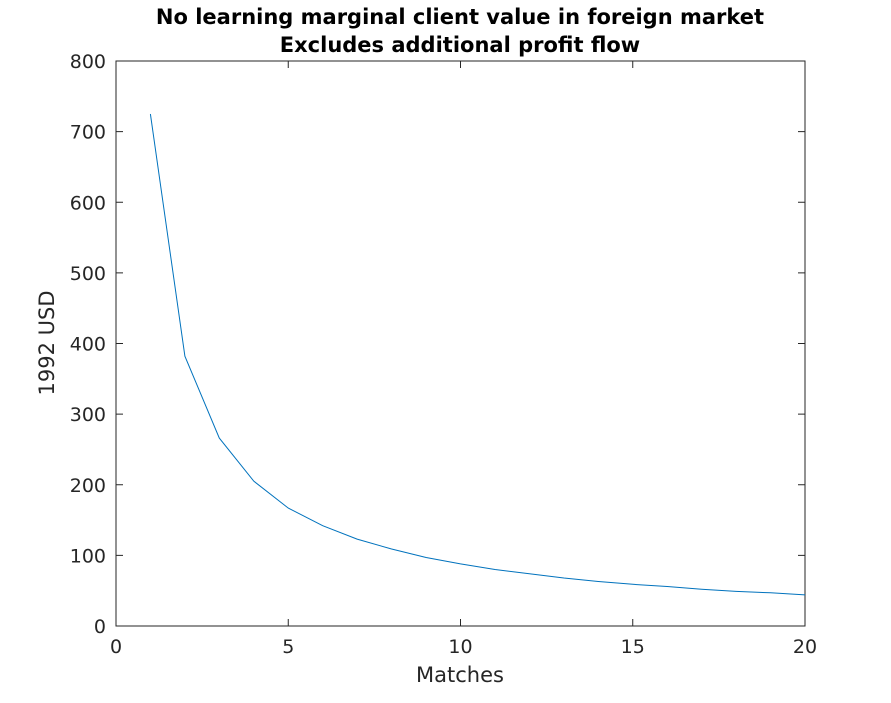  What do you see at coordinates (88, 62) in the screenshot?
I see `y-tick-label: 800` at bounding box center [88, 62].